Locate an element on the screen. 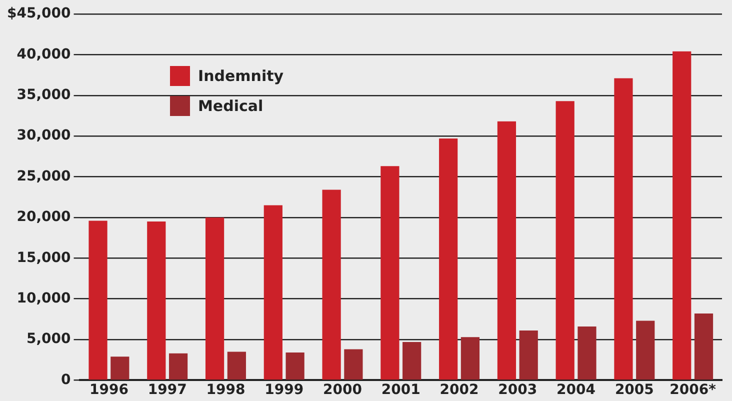 The image size is (732, 401). x-tick-label: 1999 is located at coordinates (284, 390).